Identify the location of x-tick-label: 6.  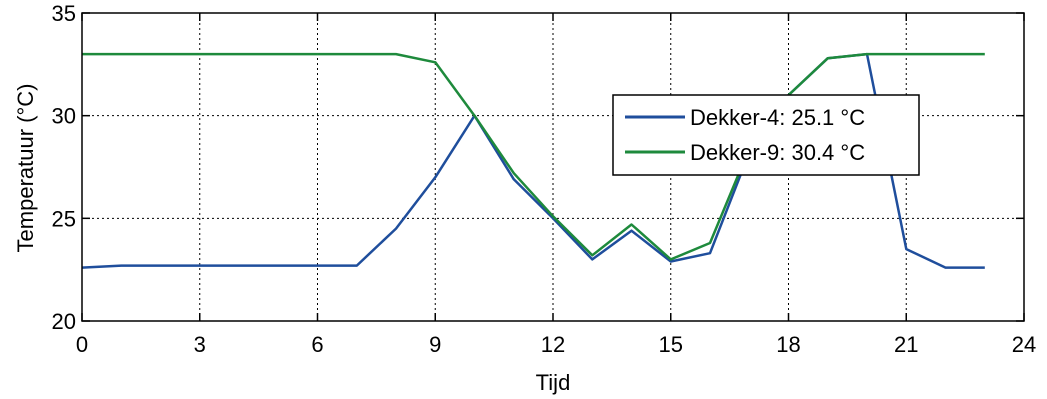
(317, 344).